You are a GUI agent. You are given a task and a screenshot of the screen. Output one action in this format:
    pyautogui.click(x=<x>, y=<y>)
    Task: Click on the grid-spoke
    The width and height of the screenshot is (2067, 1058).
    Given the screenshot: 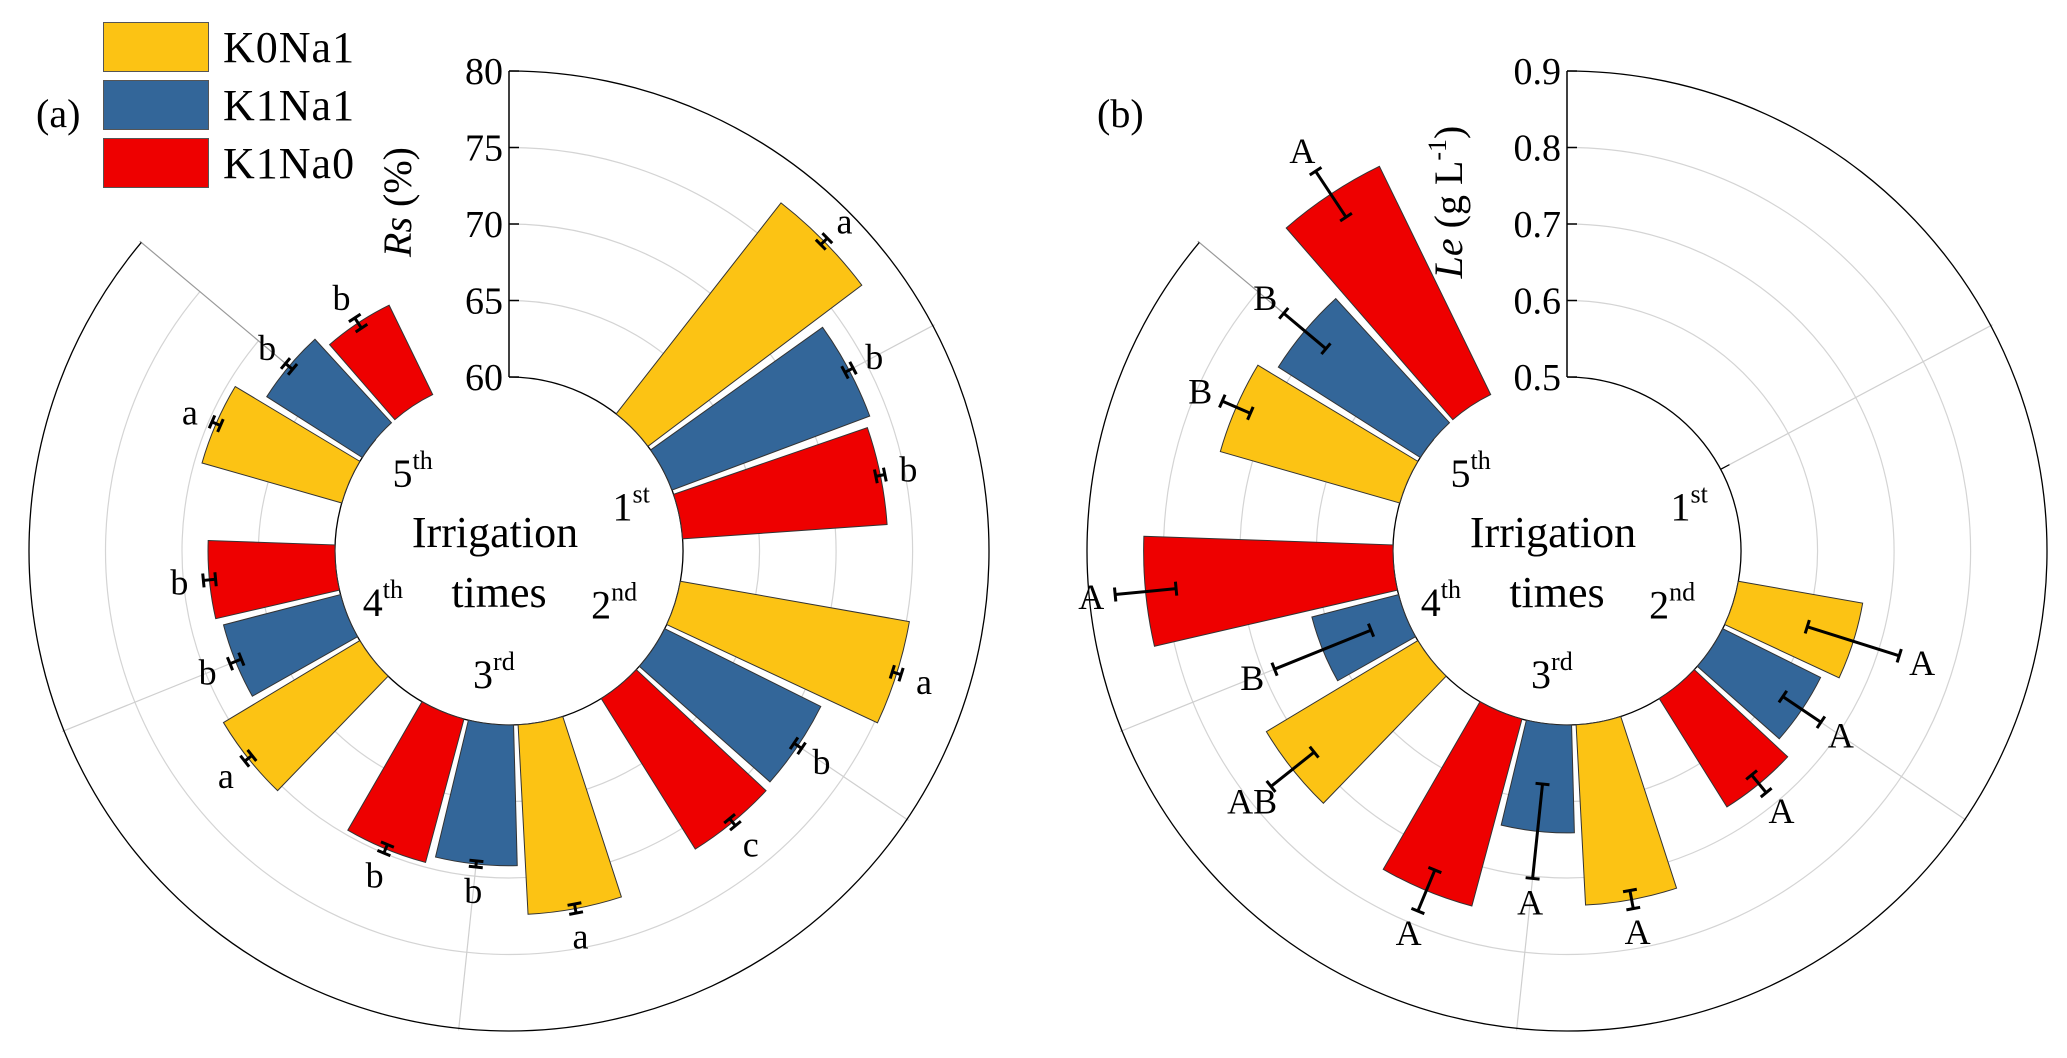 What is the action you would take?
    pyautogui.click(x=1856, y=397)
    